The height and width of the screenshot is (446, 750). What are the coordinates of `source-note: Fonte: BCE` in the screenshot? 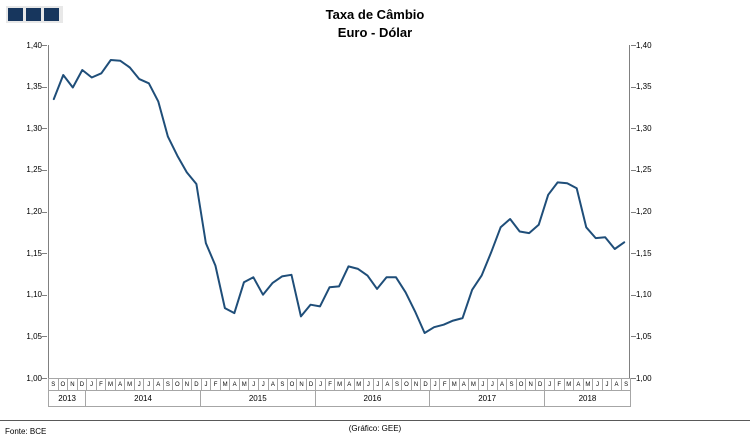 It's located at (26, 431).